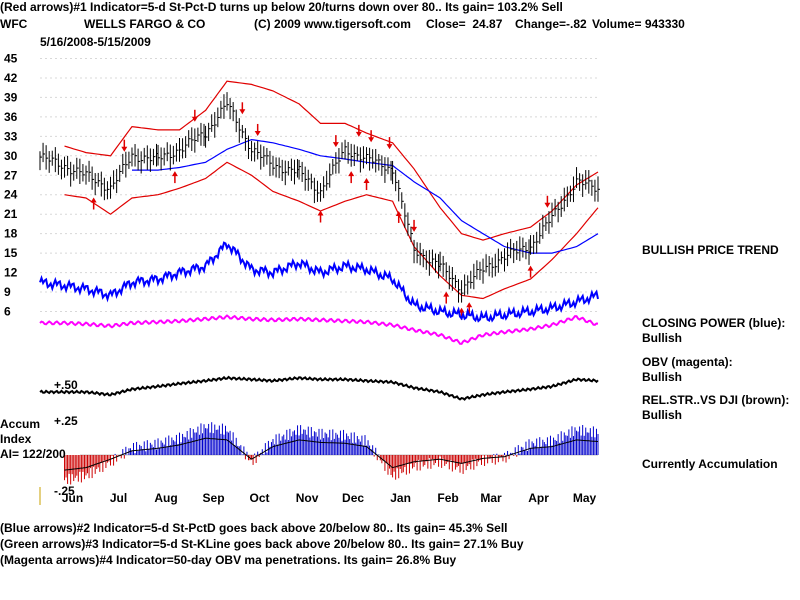 The height and width of the screenshot is (600, 800). I want to click on obv-label: OBV (magenta):, so click(687, 362).